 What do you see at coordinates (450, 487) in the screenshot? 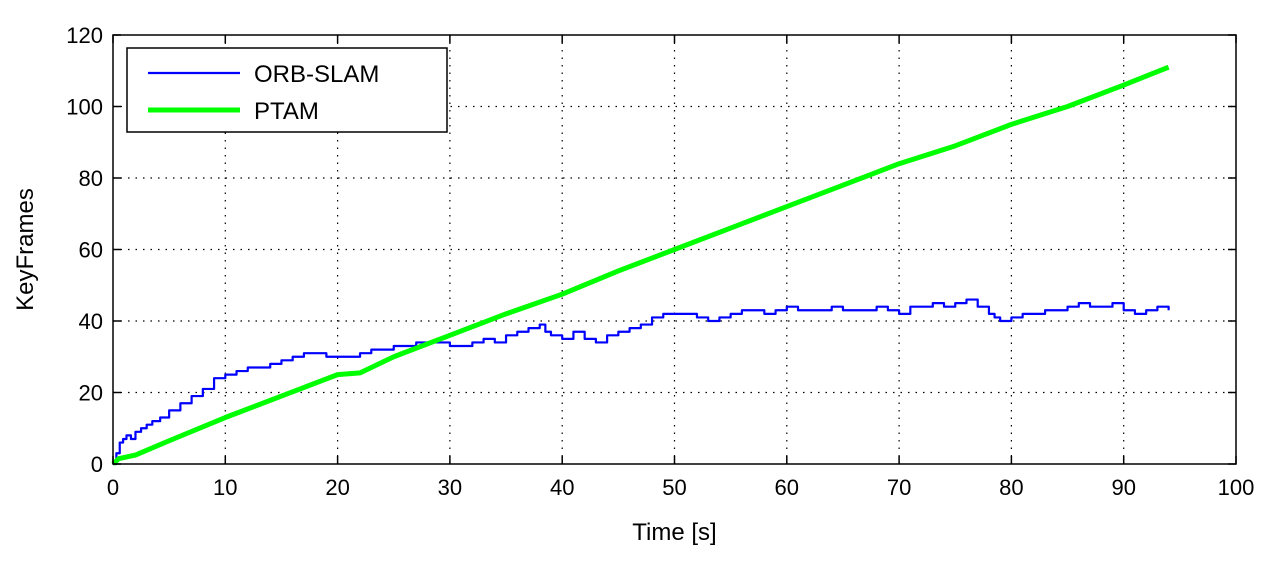
I see `x-tick-label: 30` at bounding box center [450, 487].